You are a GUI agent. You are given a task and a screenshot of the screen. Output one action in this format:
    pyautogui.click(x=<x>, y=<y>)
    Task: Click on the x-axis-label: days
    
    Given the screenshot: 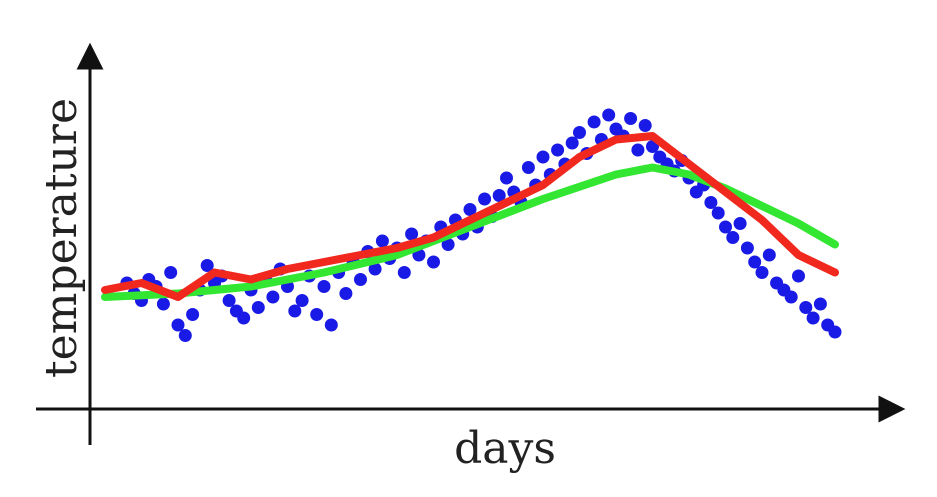 What is the action you would take?
    pyautogui.click(x=505, y=448)
    